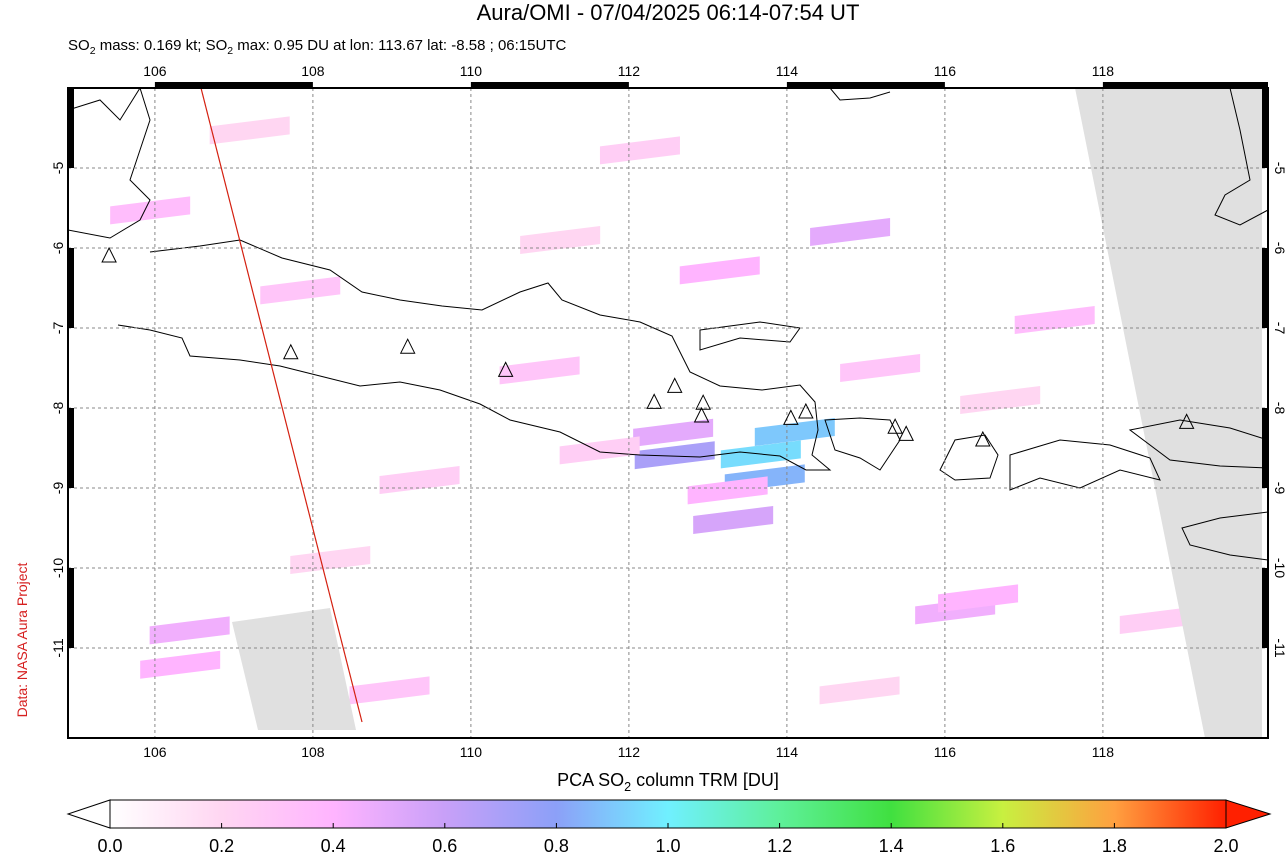 Image resolution: width=1288 pixels, height=855 pixels. Describe the element at coordinates (668, 12) in the screenshot. I see `title: Aura/OMI - 07/04/2025 06:14-07:54 UT` at that location.